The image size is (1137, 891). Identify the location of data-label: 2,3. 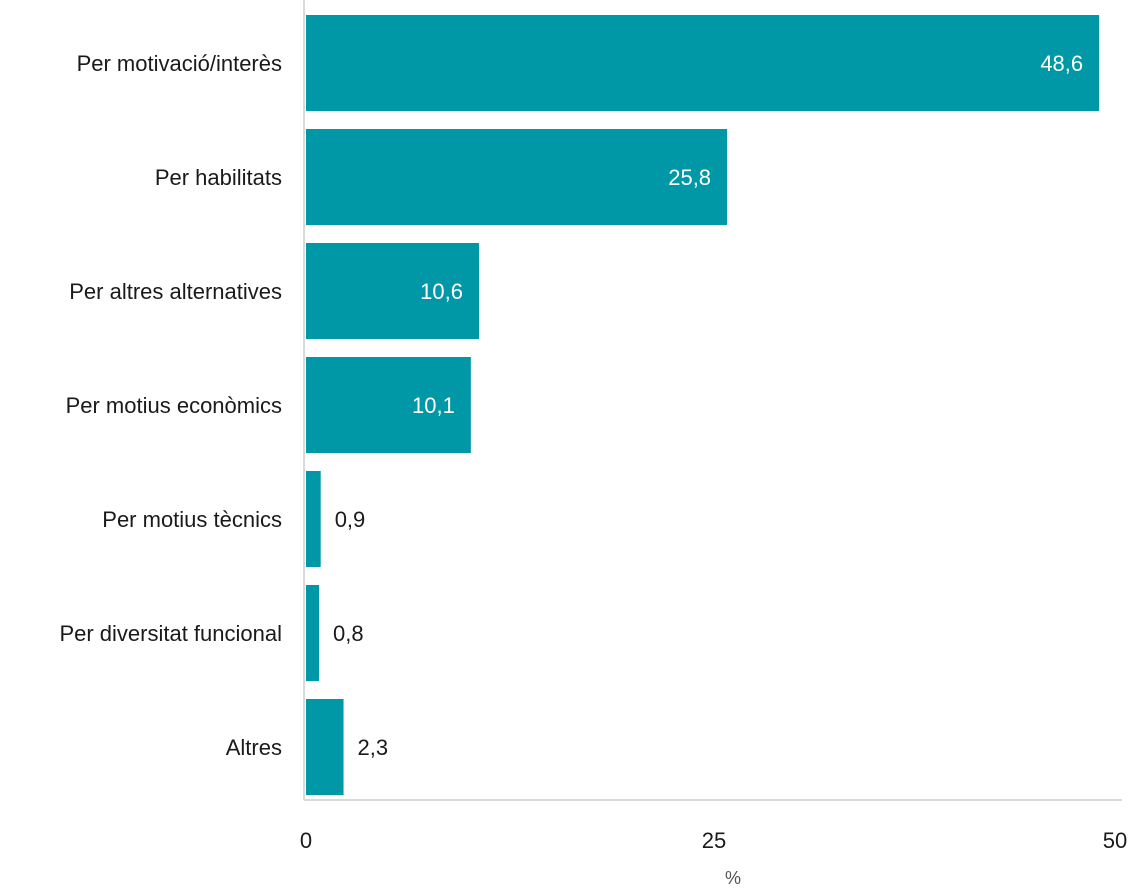
(373, 747).